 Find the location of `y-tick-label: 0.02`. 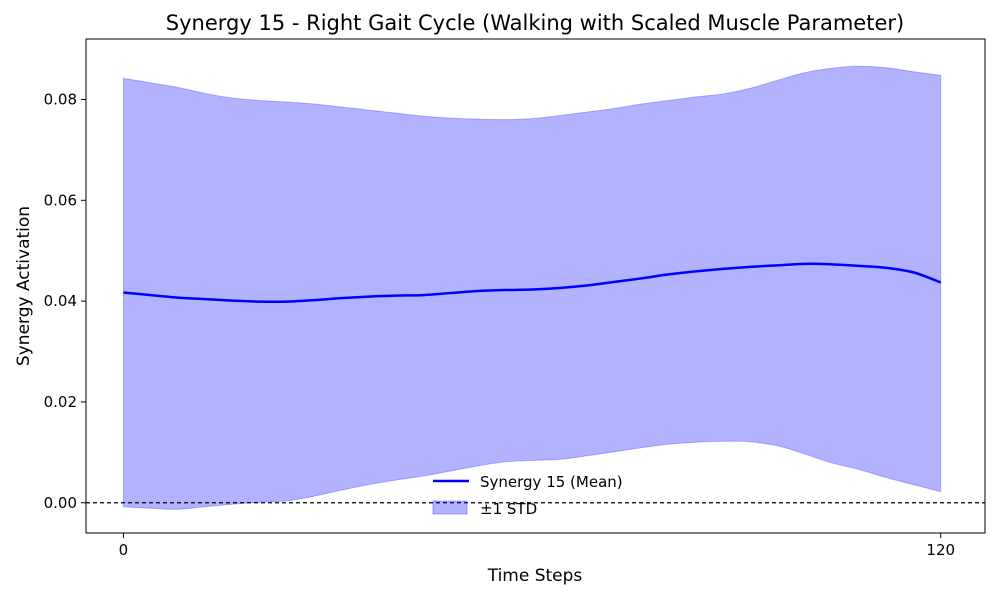

y-tick-label: 0.02 is located at coordinates (60, 402).